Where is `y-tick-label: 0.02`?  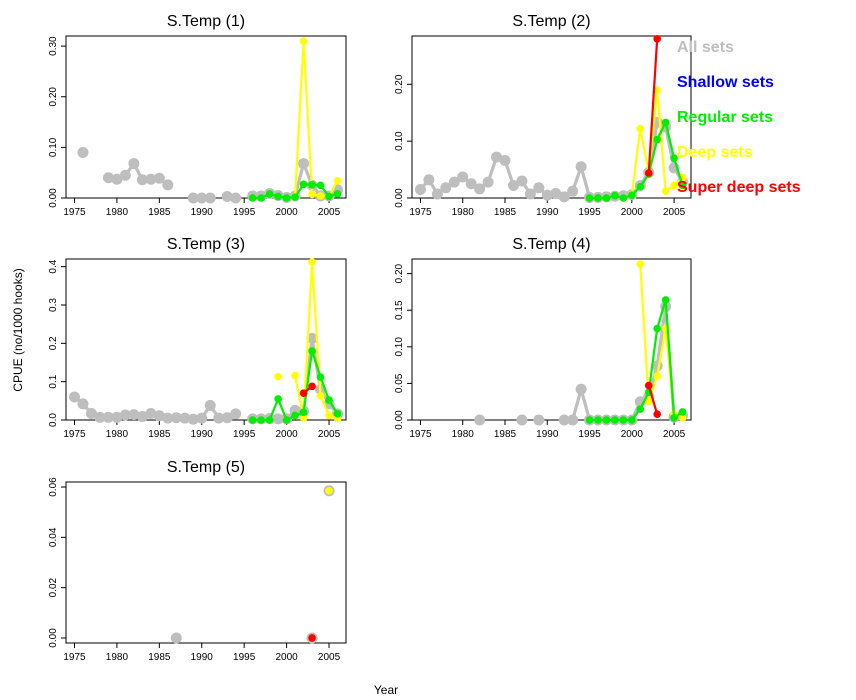 y-tick-label: 0.02 is located at coordinates (53, 587).